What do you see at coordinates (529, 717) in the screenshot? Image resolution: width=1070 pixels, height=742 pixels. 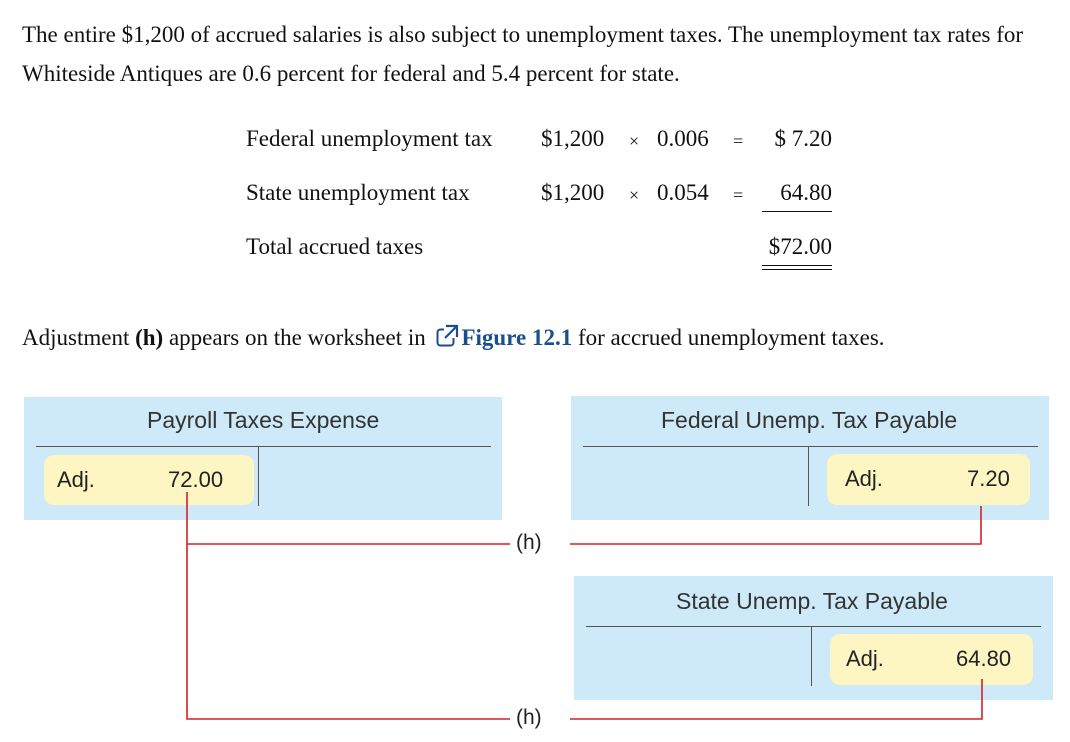 I see `flow-label-h-2: (h)` at bounding box center [529, 717].